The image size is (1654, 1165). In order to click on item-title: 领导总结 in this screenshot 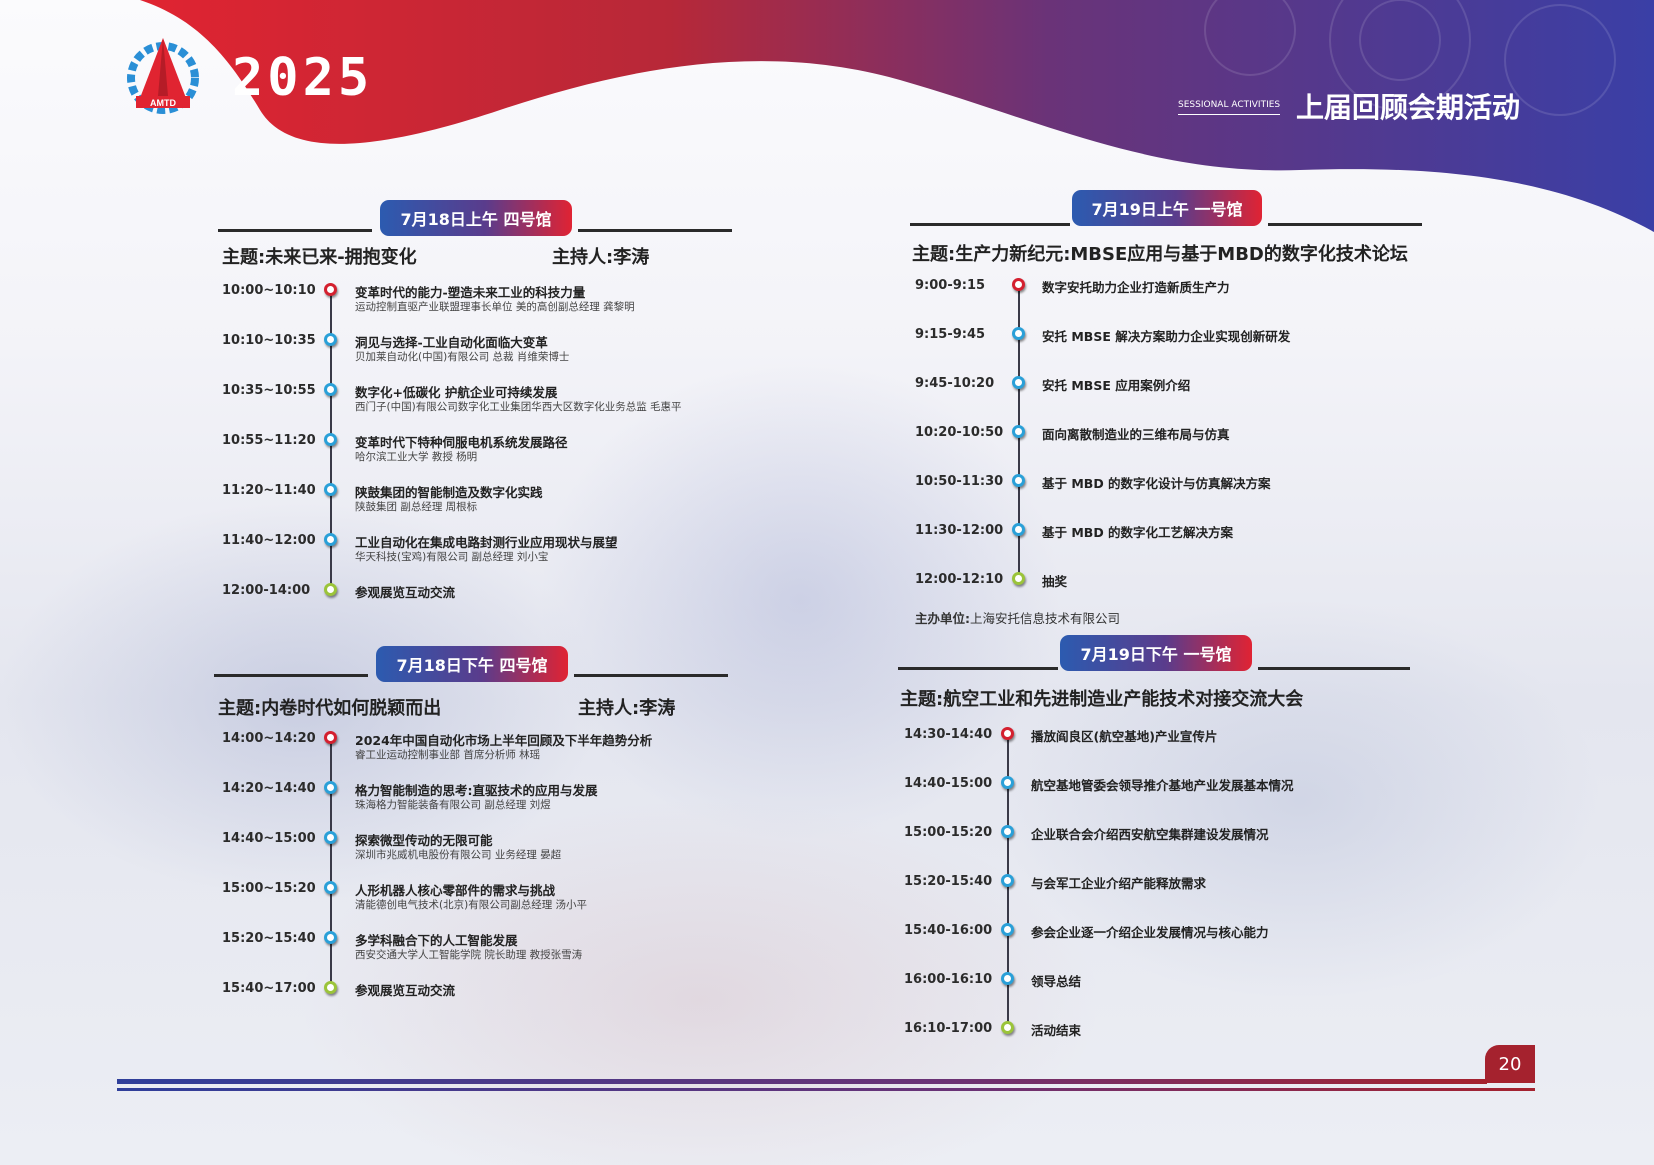, I will do `click(1056, 981)`.